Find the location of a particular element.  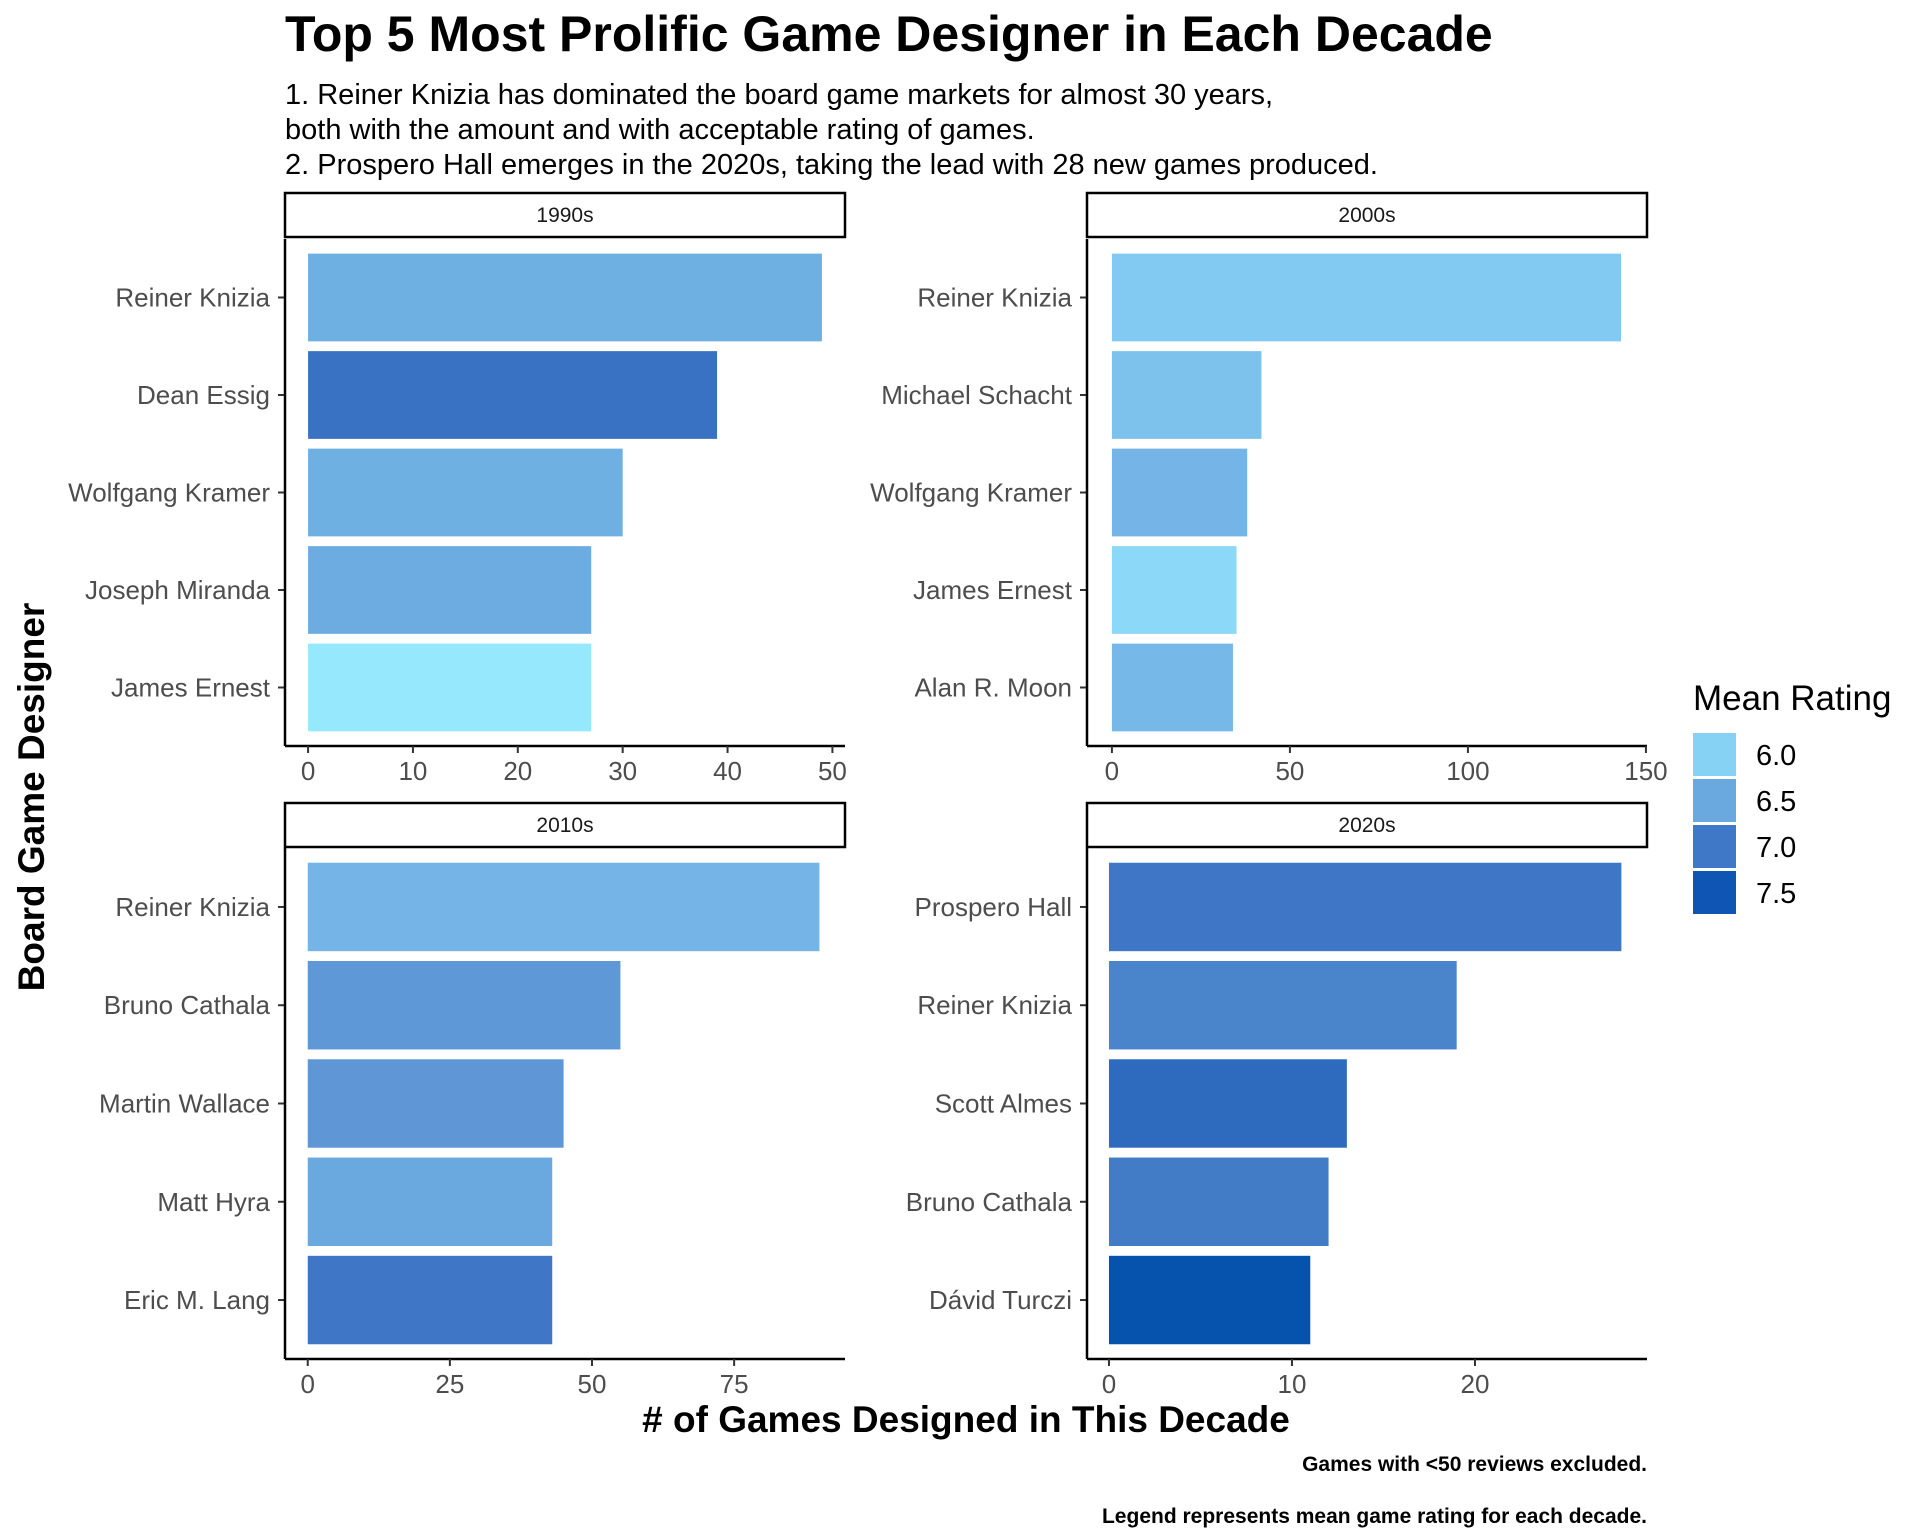

legend-label: 6.0 is located at coordinates (1776, 756).